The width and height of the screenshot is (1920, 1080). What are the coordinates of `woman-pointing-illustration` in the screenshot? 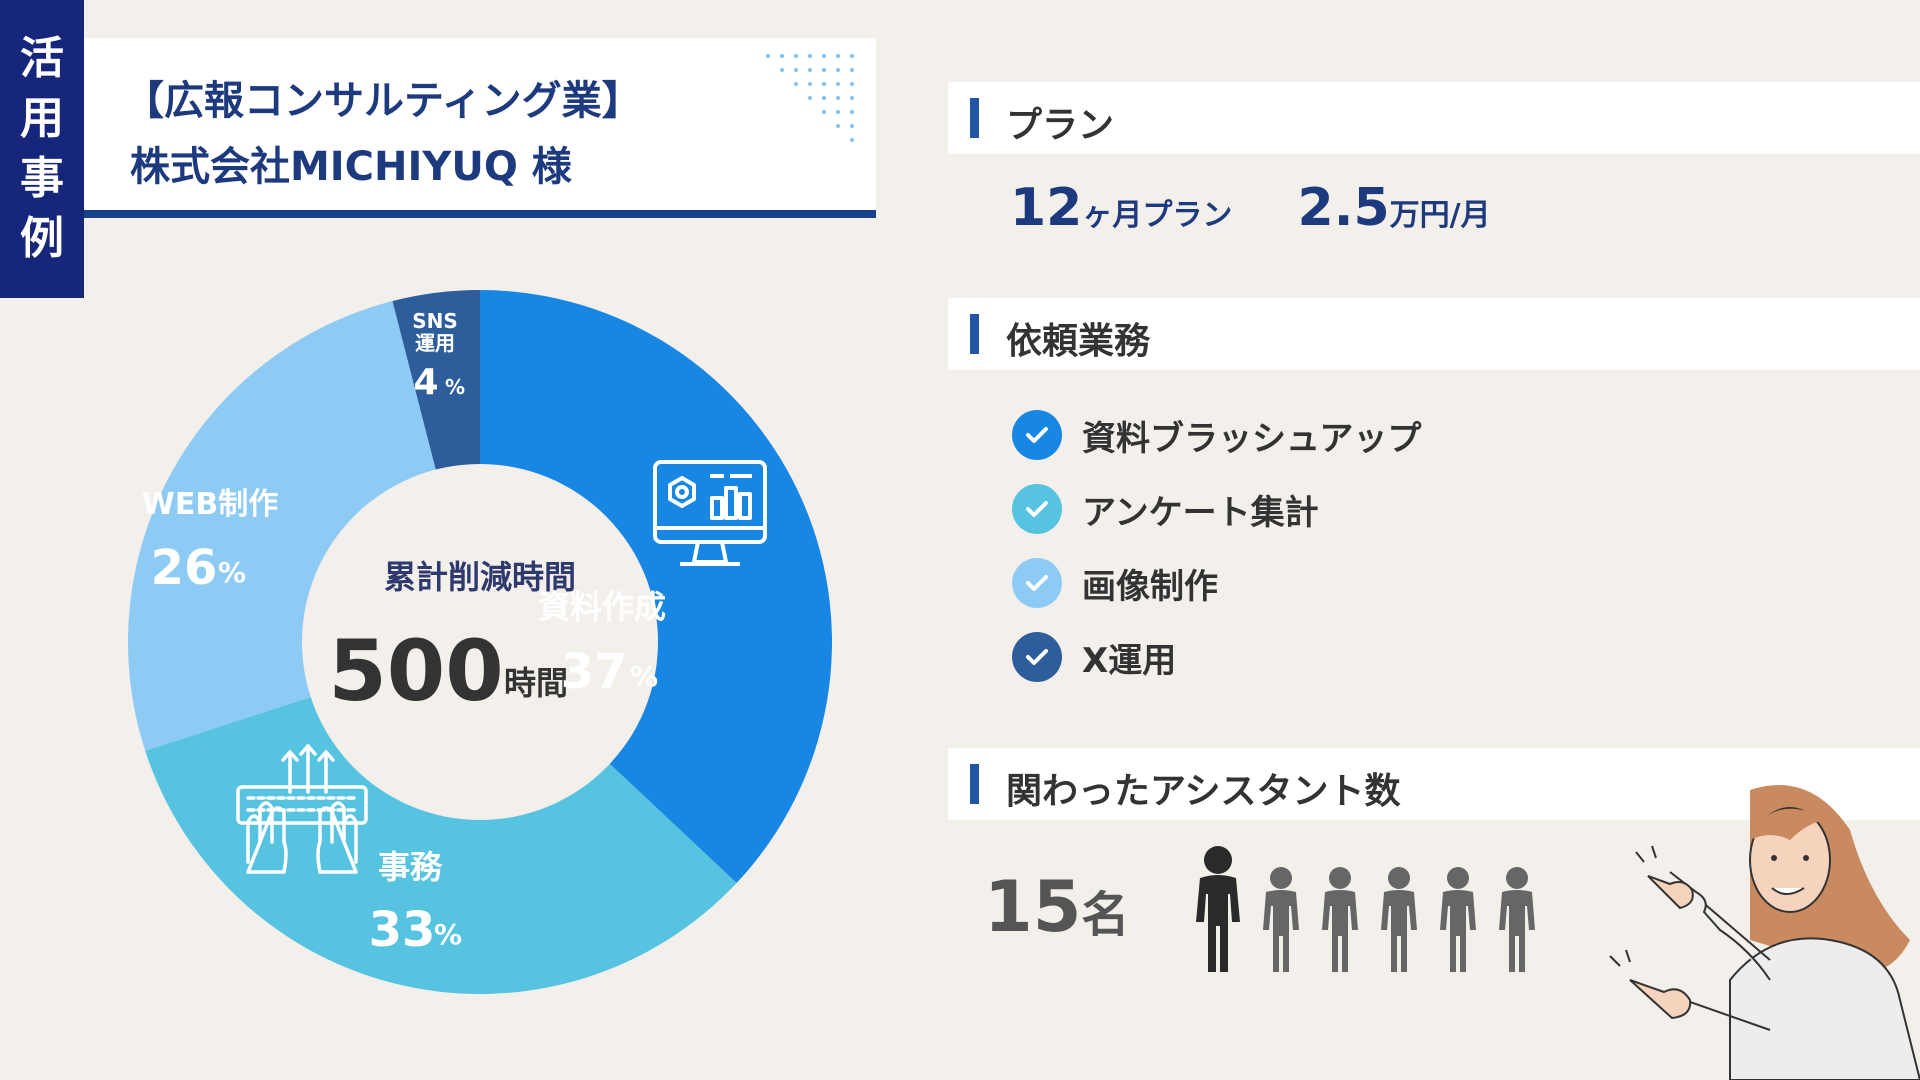 It's located at (1764, 932).